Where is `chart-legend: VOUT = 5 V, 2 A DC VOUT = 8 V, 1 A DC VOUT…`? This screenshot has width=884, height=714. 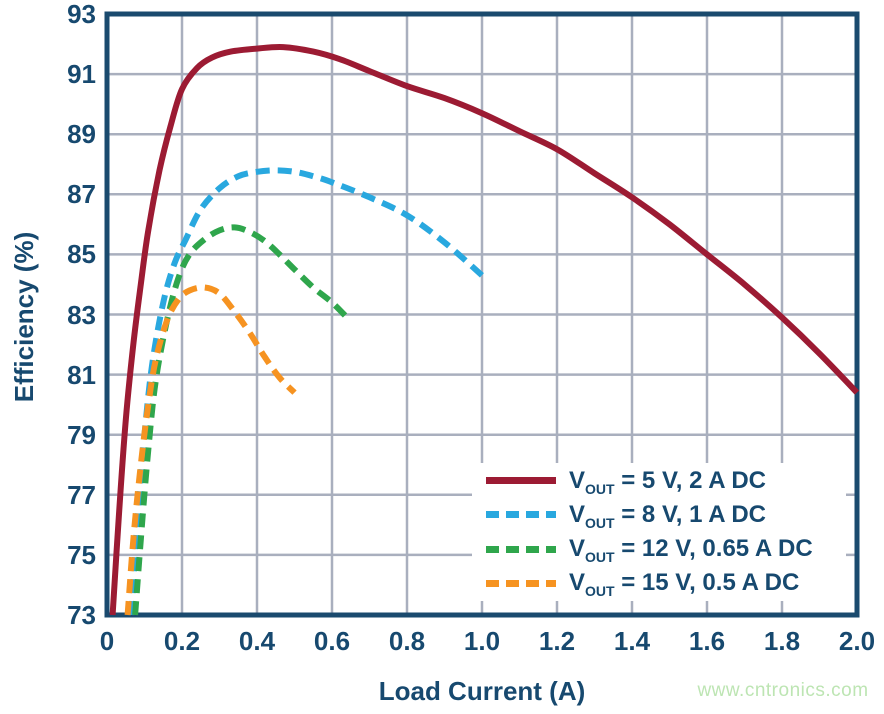
chart-legend: VOUT = 5 V, 2 A DC VOUT = 8 V, 1 A DC VOUT… is located at coordinates (659, 532).